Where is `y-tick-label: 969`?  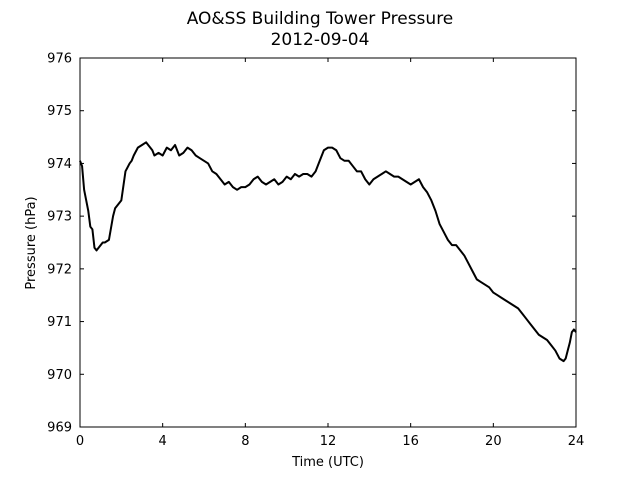
y-tick-label: 969 is located at coordinates (59, 428).